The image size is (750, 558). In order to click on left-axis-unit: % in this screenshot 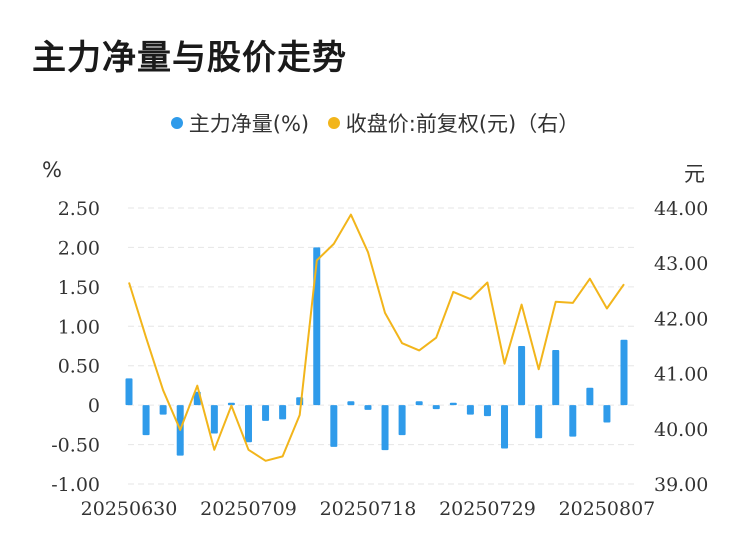, I will do `click(52, 170)`.